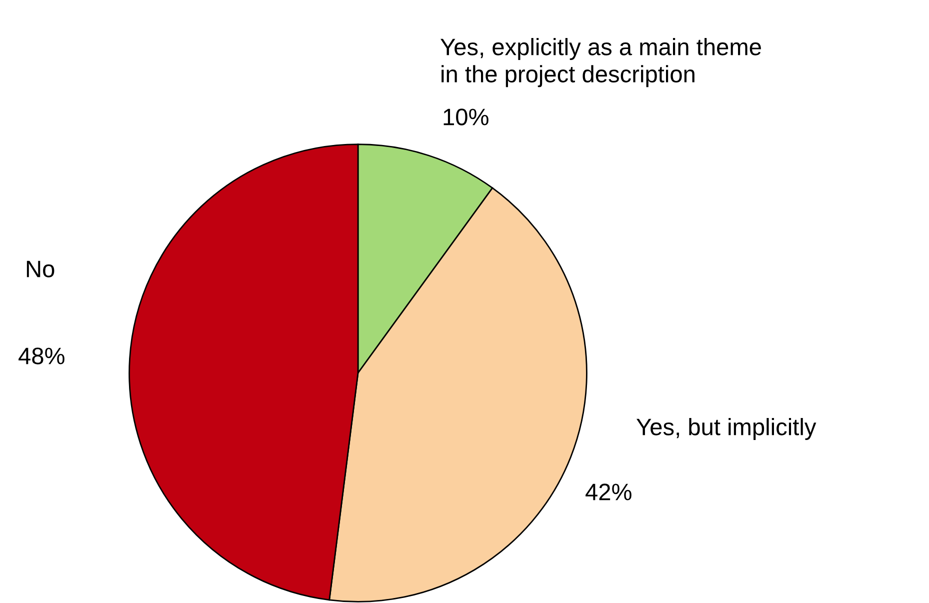 This screenshot has height=603, width=929. What do you see at coordinates (726, 429) in the screenshot?
I see `slice-label: Yes, but implicitly` at bounding box center [726, 429].